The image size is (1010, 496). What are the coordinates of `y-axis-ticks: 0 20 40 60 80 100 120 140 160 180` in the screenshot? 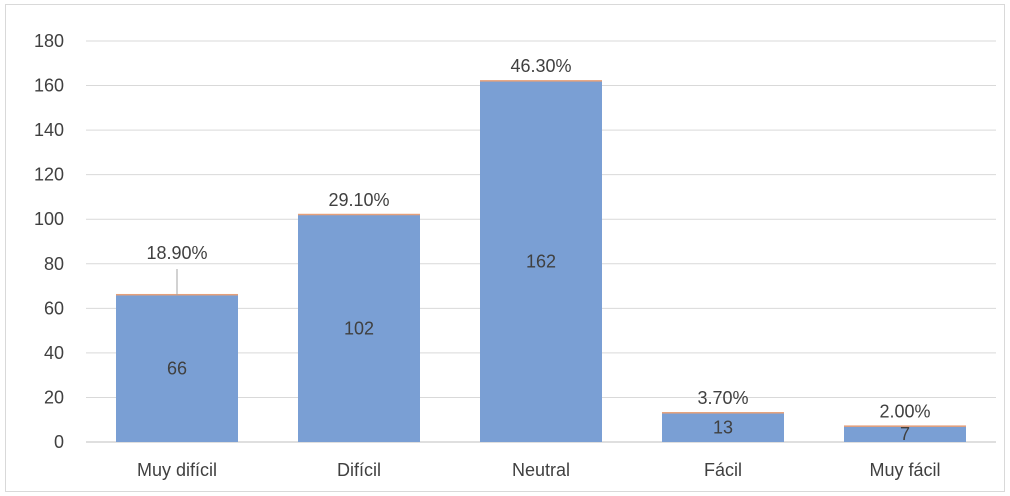 It's located at (49, 241).